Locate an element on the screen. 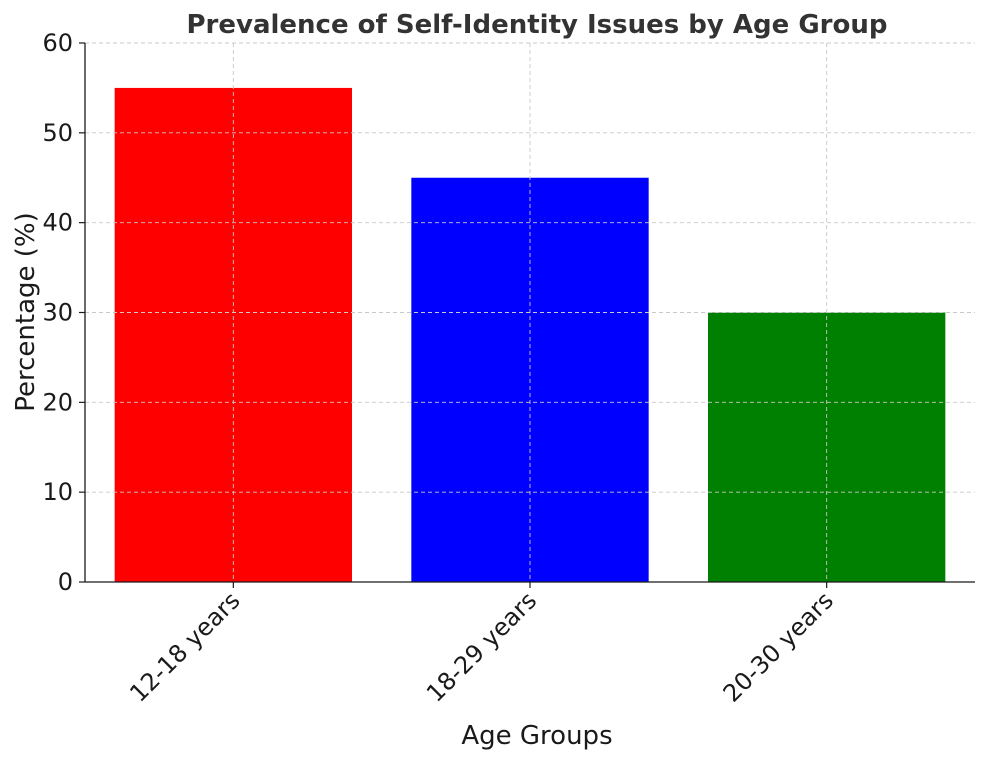 Image resolution: width=1000 pixels, height=765 pixels. y-tick-label: 40 is located at coordinates (57, 223).